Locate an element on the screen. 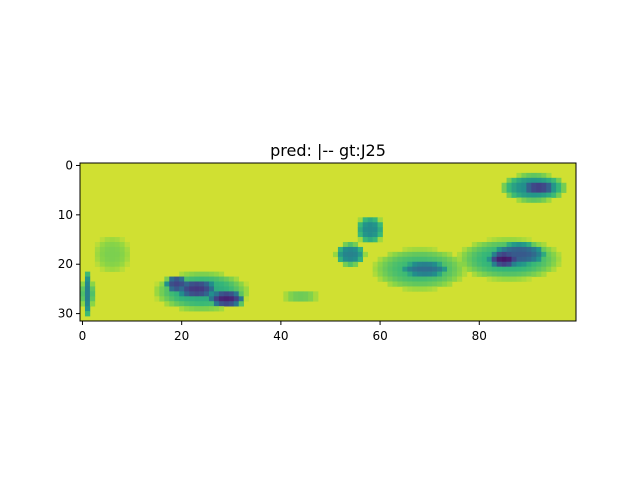 This screenshot has width=640, height=480. y-tick-label: 20 is located at coordinates (65, 264).